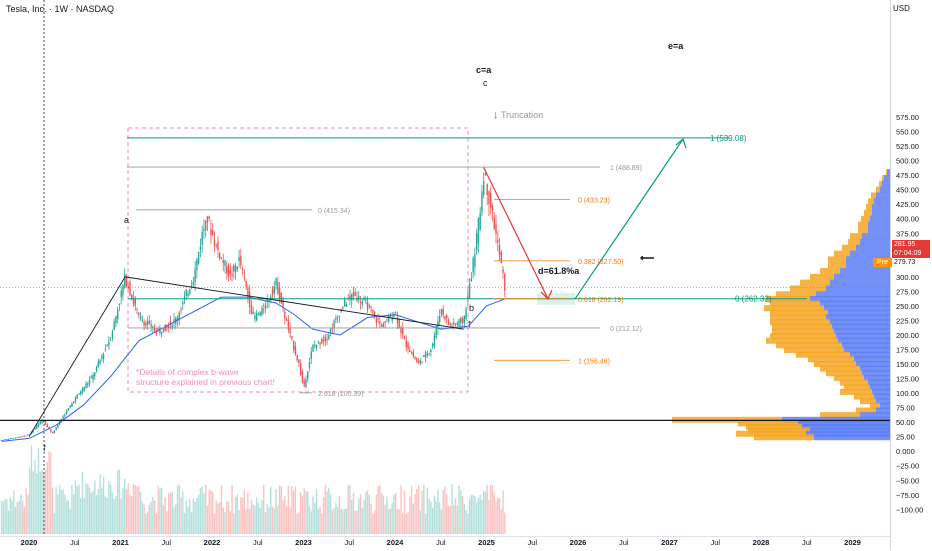 The height and width of the screenshot is (551, 932). Describe the element at coordinates (601, 300) in the screenshot. I see `fib-level-label: 0.618 (262.19)` at that location.